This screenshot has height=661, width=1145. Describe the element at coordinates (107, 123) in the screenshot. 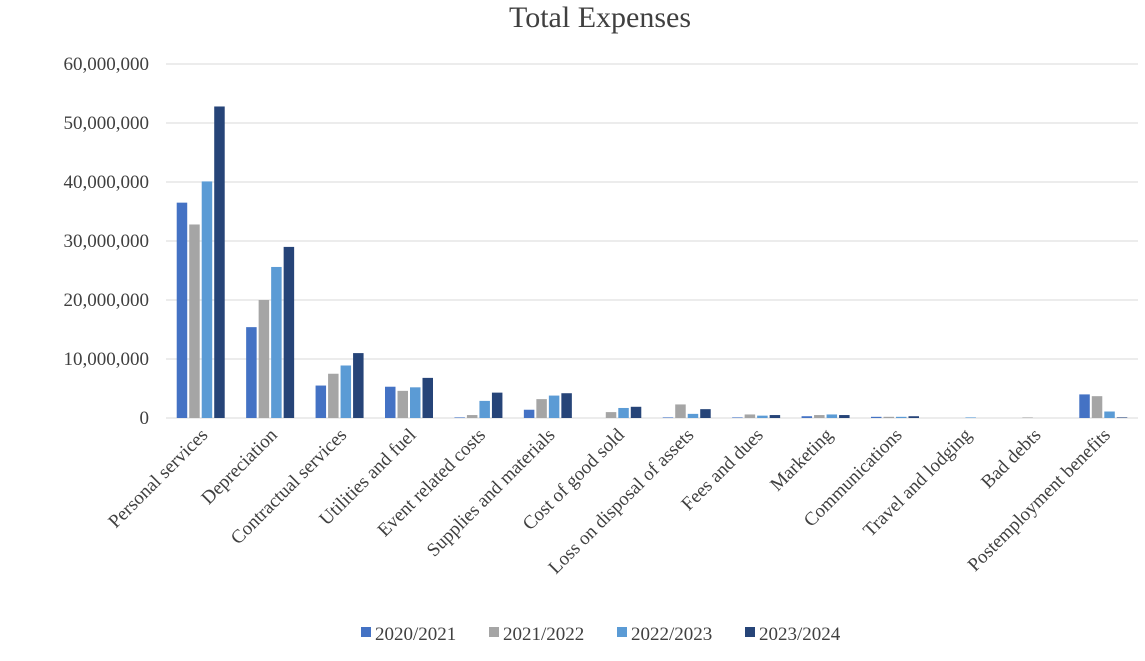

I see `y-tick-label: 50,000,000` at that location.